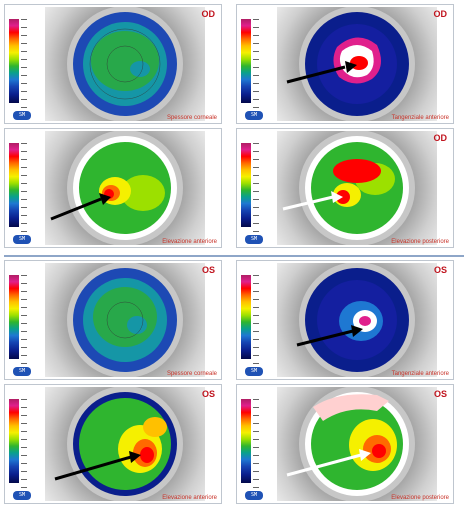 Image resolution: width=468 pixels, height=513 pixels. I want to click on elev-ant-map-panel-os: SM OS Elevazione anteriore, so click(113, 444).